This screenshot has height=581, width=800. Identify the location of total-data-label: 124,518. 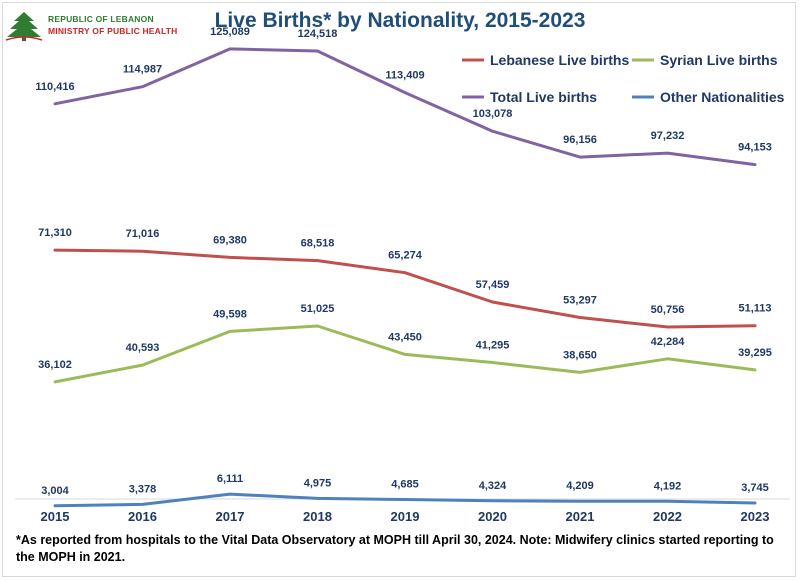
(318, 34).